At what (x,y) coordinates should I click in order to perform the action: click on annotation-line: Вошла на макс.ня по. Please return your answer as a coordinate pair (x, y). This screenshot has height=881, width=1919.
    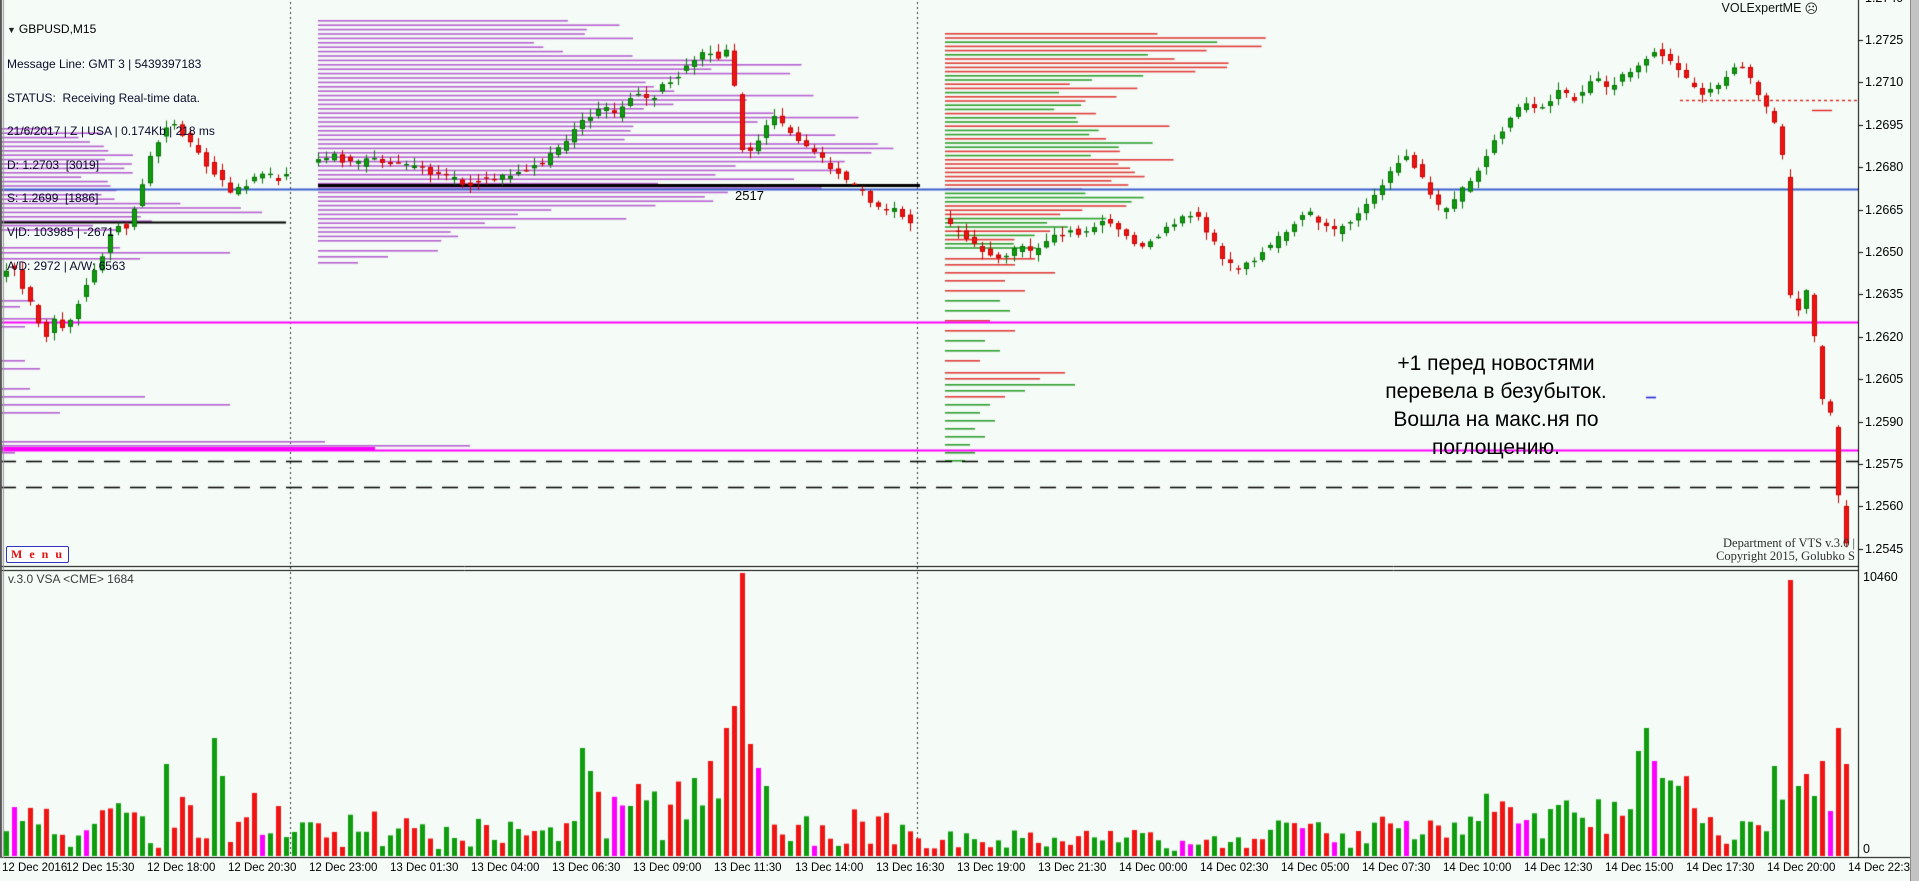
    Looking at the image, I should click on (1496, 419).